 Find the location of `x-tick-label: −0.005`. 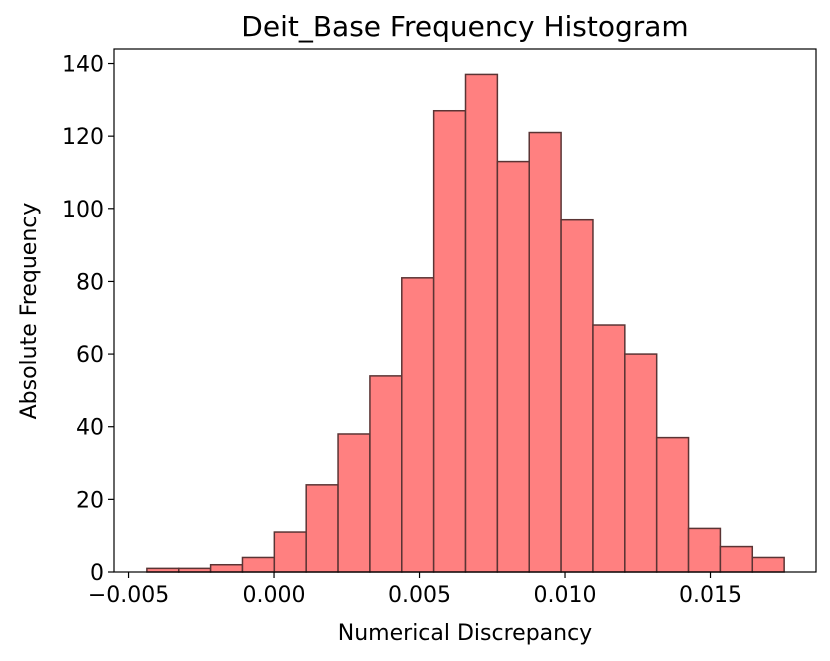

x-tick-label: −0.005 is located at coordinates (128, 595).